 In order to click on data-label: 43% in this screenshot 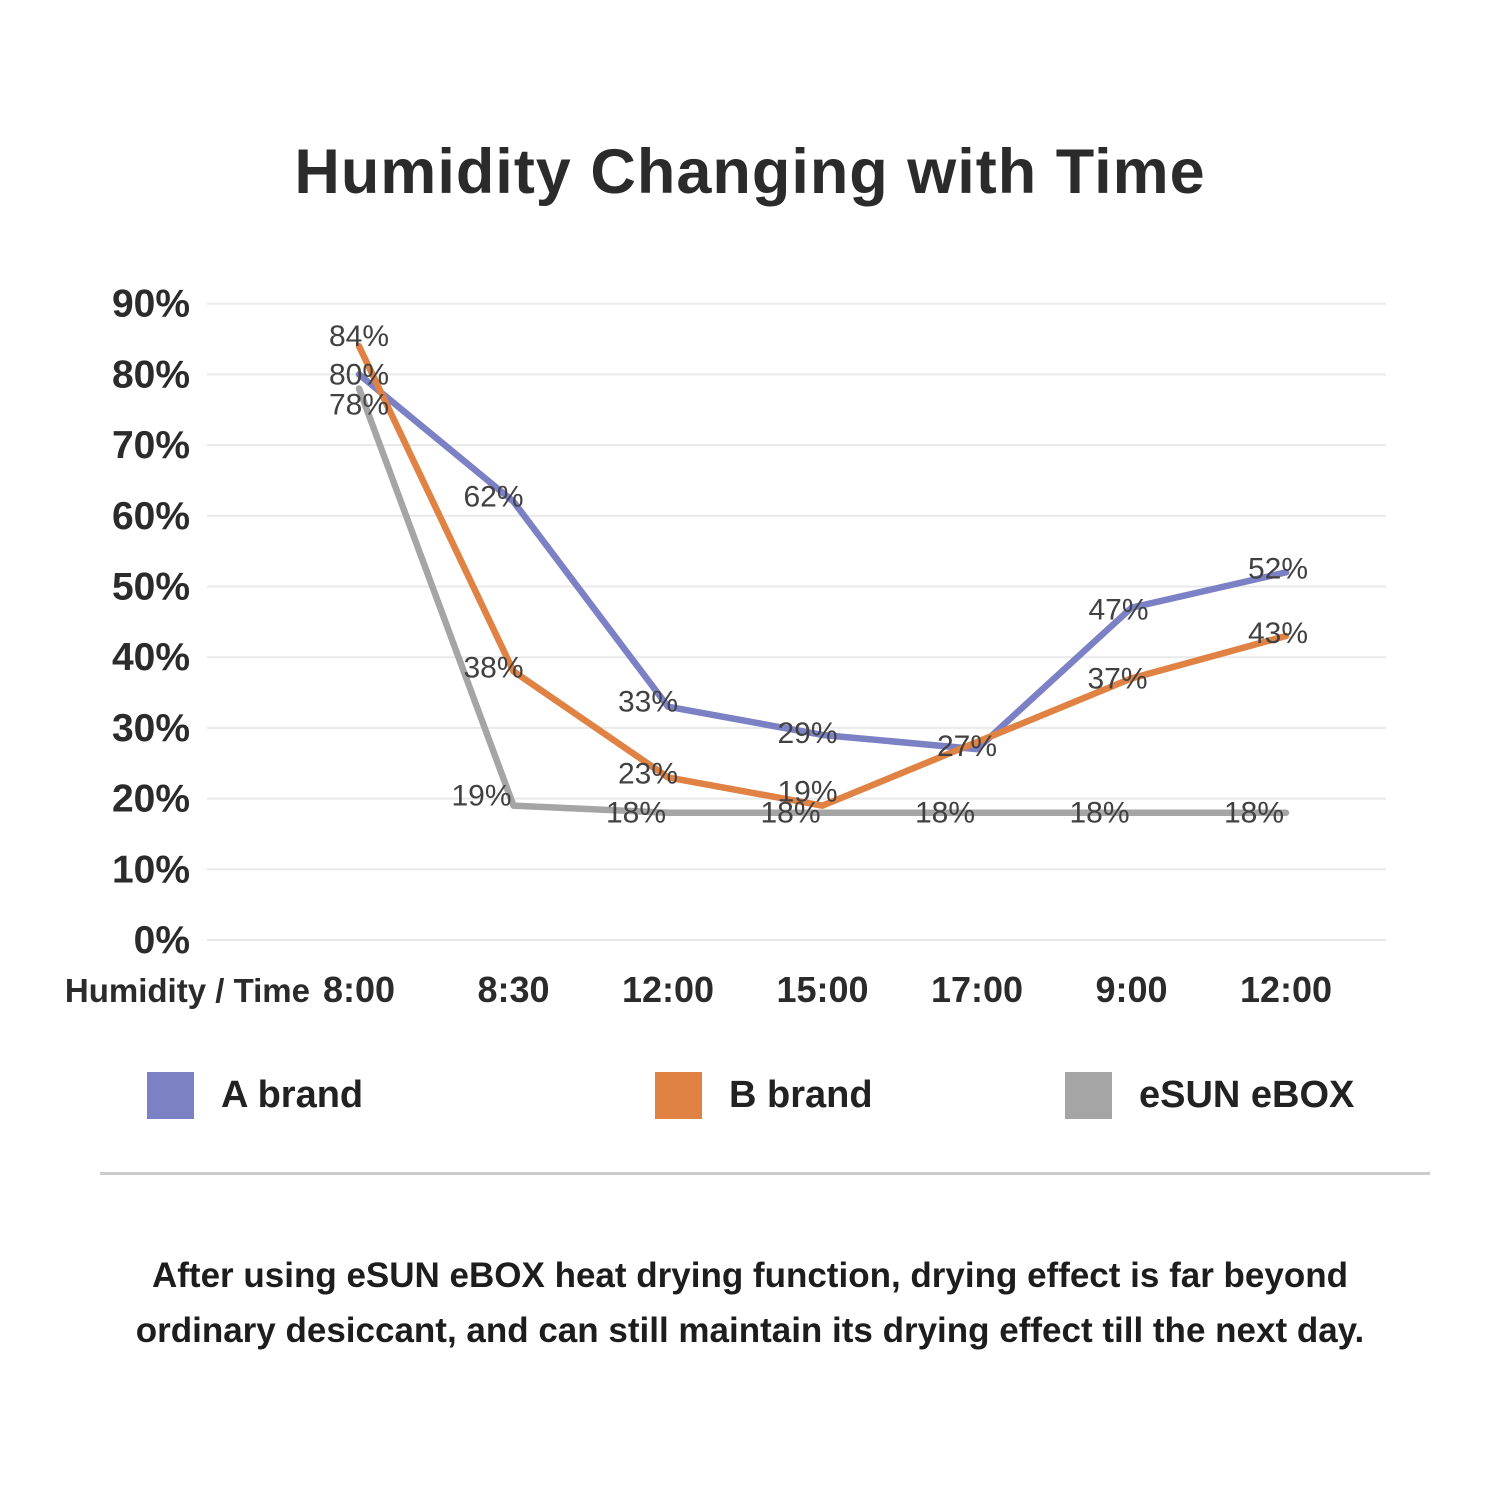, I will do `click(1278, 633)`.